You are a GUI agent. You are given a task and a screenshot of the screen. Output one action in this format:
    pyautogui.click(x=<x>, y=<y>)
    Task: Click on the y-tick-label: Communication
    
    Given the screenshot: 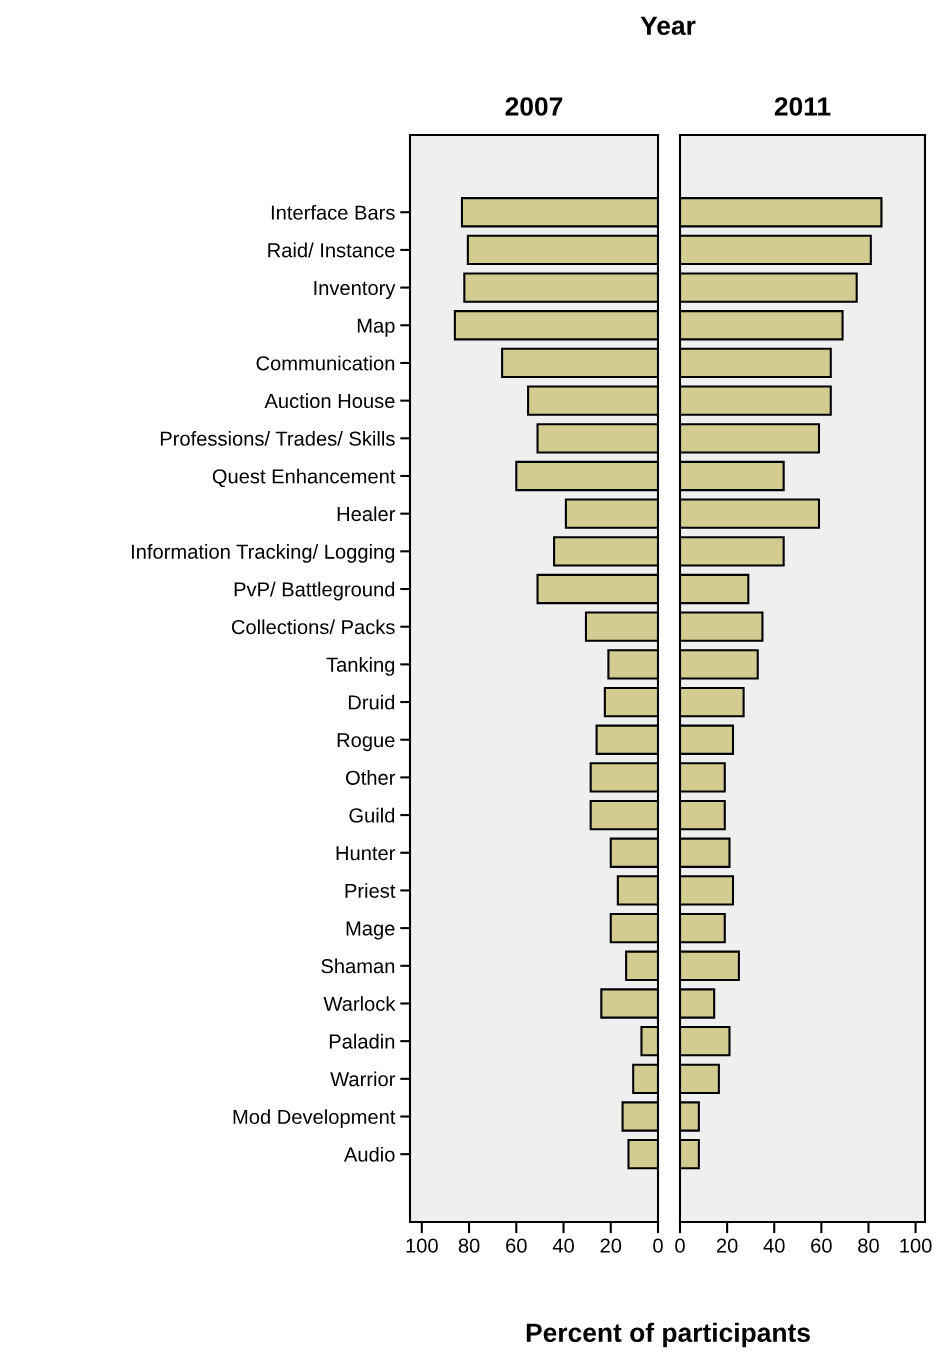 What is the action you would take?
    pyautogui.click(x=325, y=363)
    